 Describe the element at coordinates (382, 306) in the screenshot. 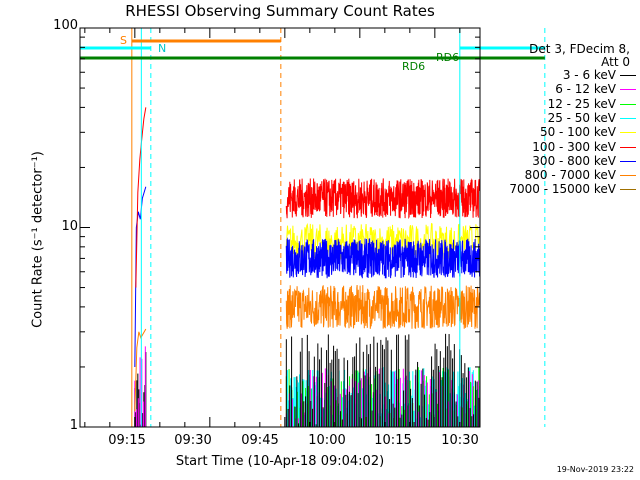

I see `series-800-7000kev-line` at that location.